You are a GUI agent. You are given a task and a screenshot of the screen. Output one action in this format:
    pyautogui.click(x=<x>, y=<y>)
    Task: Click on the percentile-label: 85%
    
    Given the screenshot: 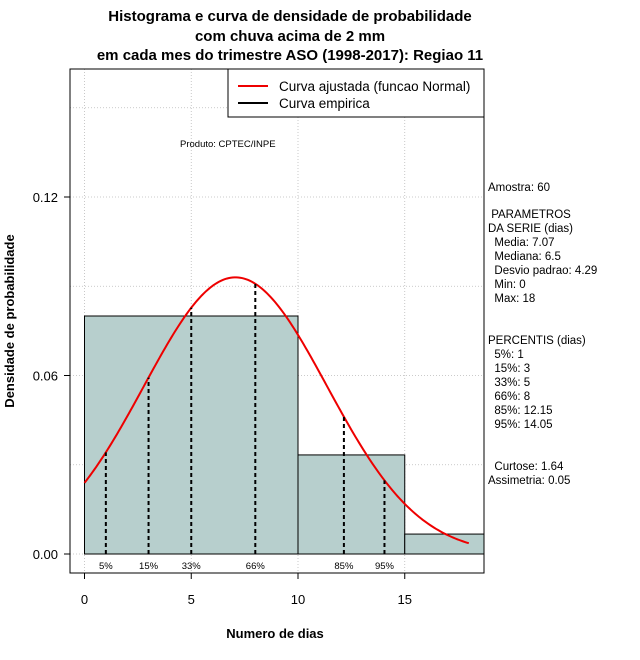 What is the action you would take?
    pyautogui.click(x=344, y=566)
    